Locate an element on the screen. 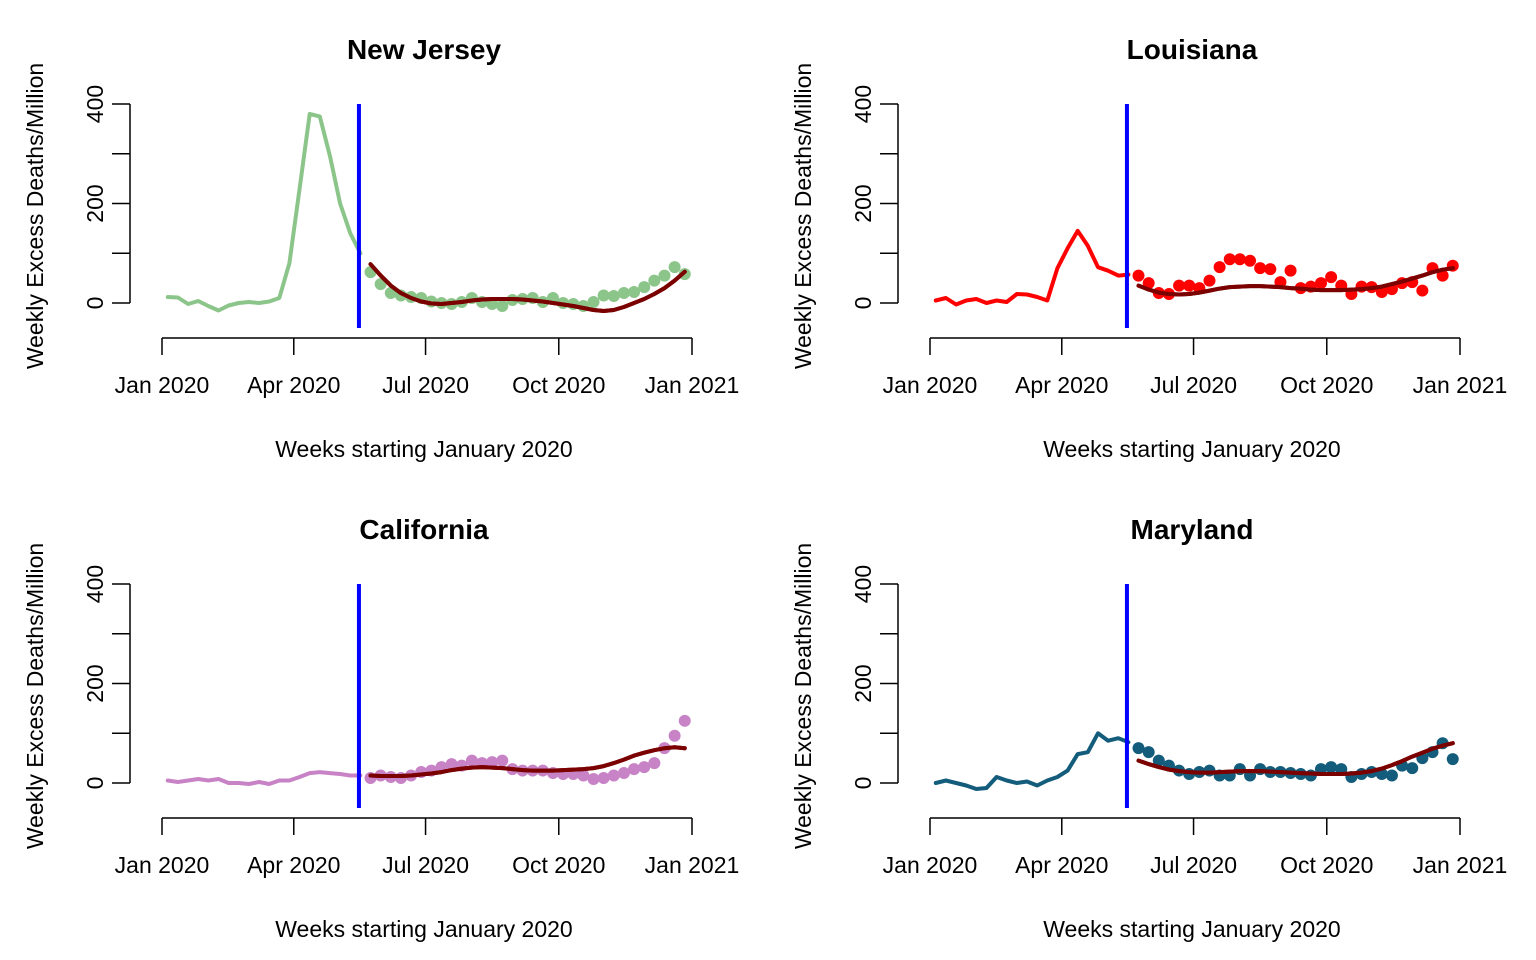 This screenshot has height=960, width=1536. panel-title: Maryland is located at coordinates (1192, 529).